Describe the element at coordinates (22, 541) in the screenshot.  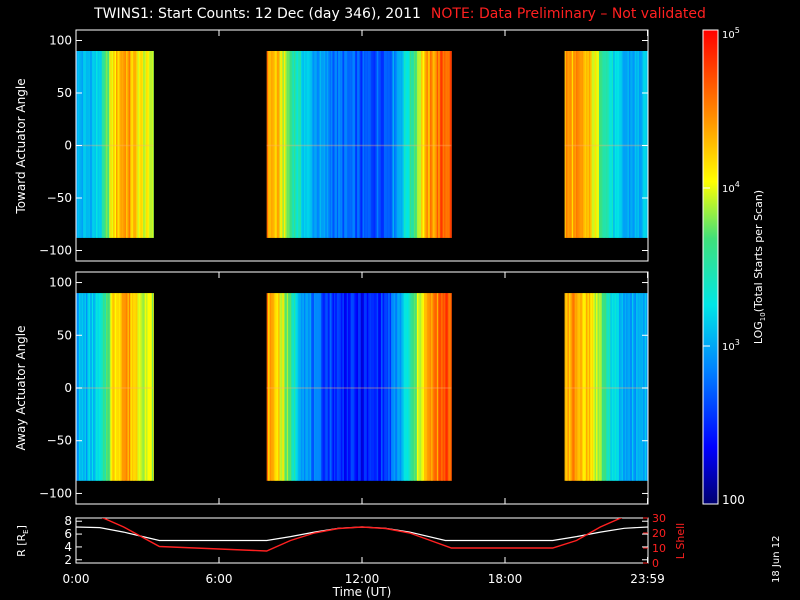
I see `orbit-ylabel: R [RE]` at that location.